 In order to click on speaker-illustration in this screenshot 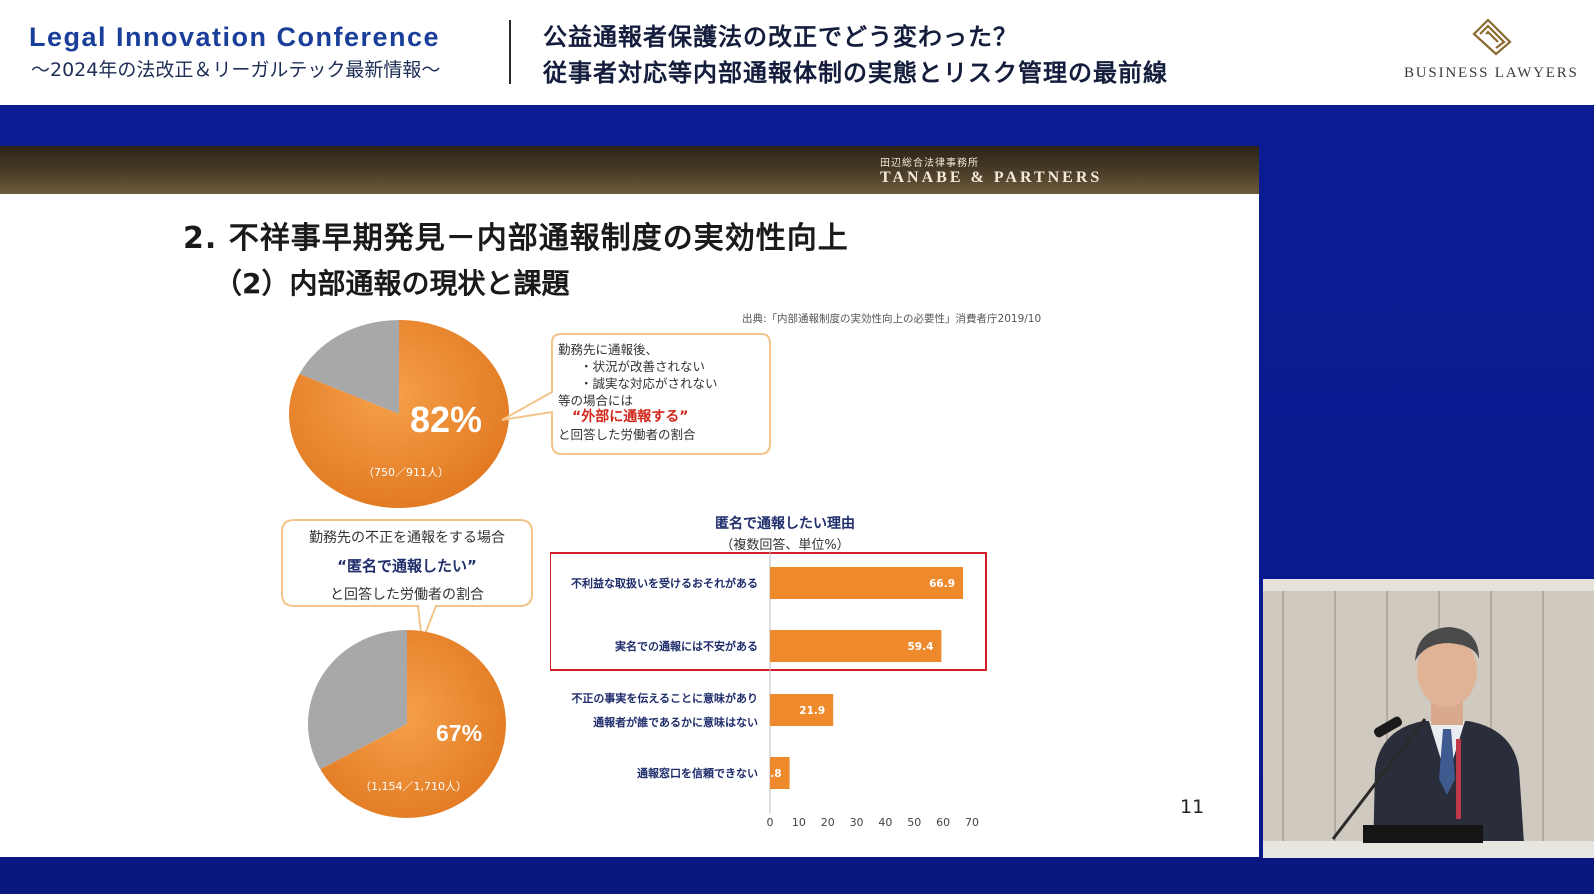, I will do `click(1428, 718)`.